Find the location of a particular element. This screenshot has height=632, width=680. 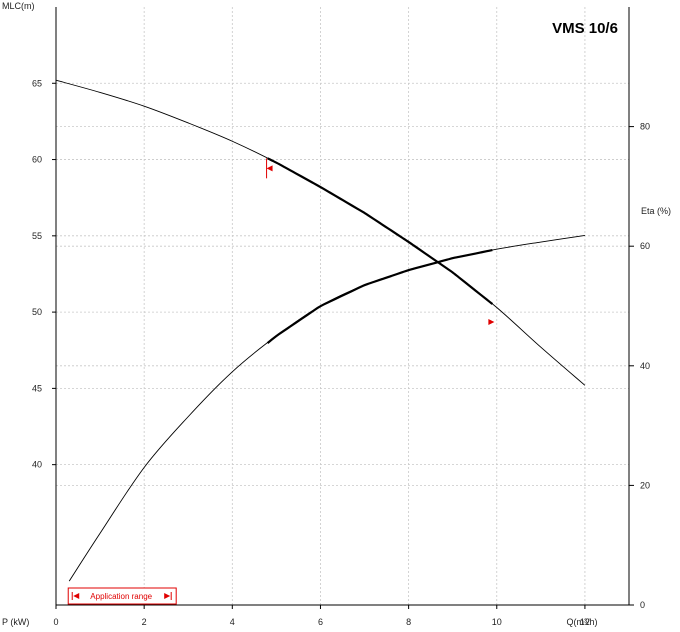

application-range-frame is located at coordinates (122, 596).